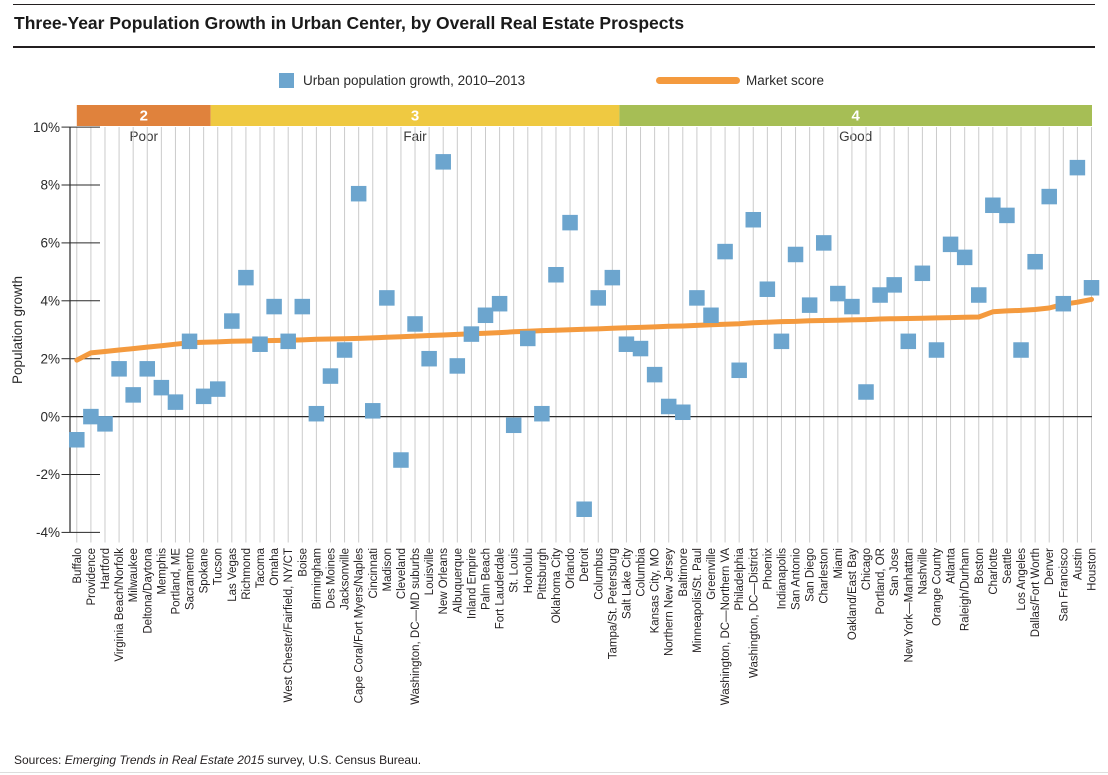  I want to click on x-category-label: Dallas/Fort Worth, so click(1036, 592).